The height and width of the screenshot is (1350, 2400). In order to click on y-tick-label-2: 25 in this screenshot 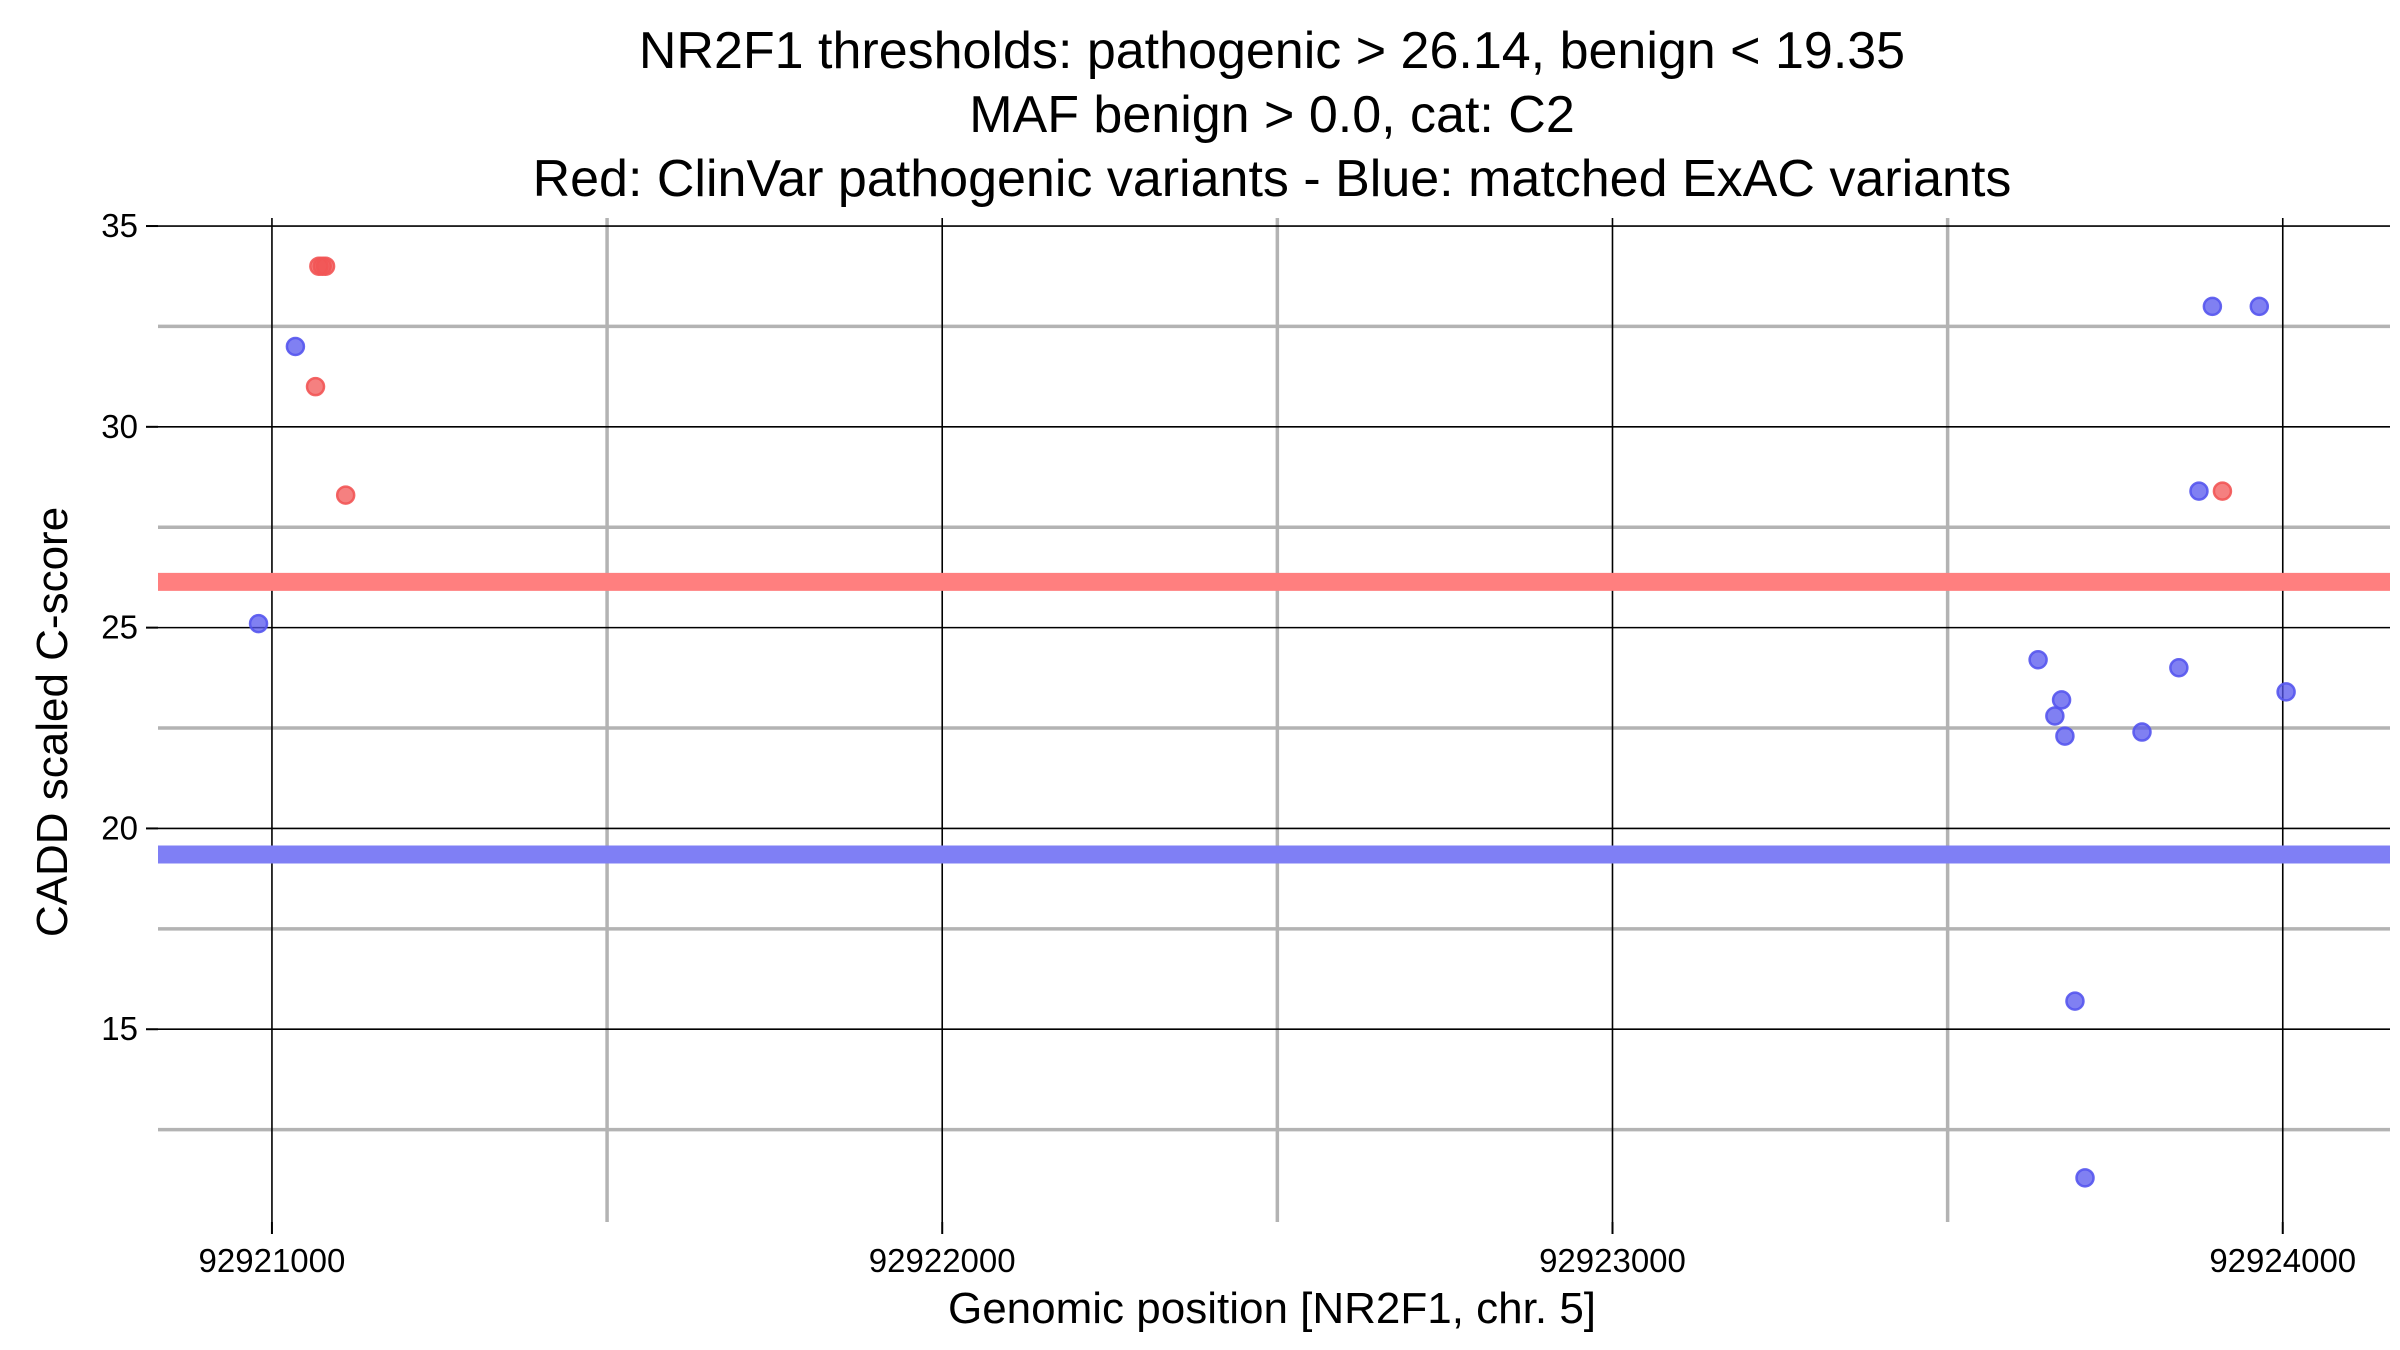, I will do `click(119, 627)`.